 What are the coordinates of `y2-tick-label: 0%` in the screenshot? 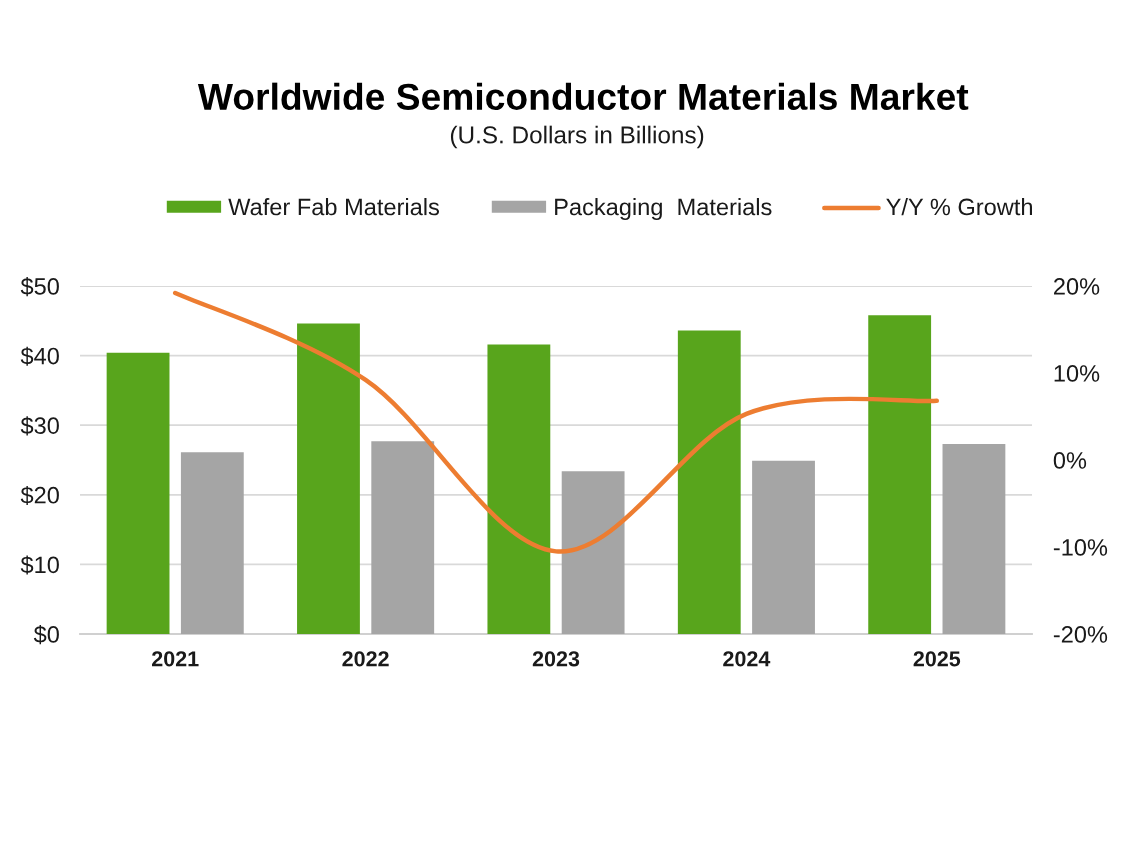 It's located at (1070, 460).